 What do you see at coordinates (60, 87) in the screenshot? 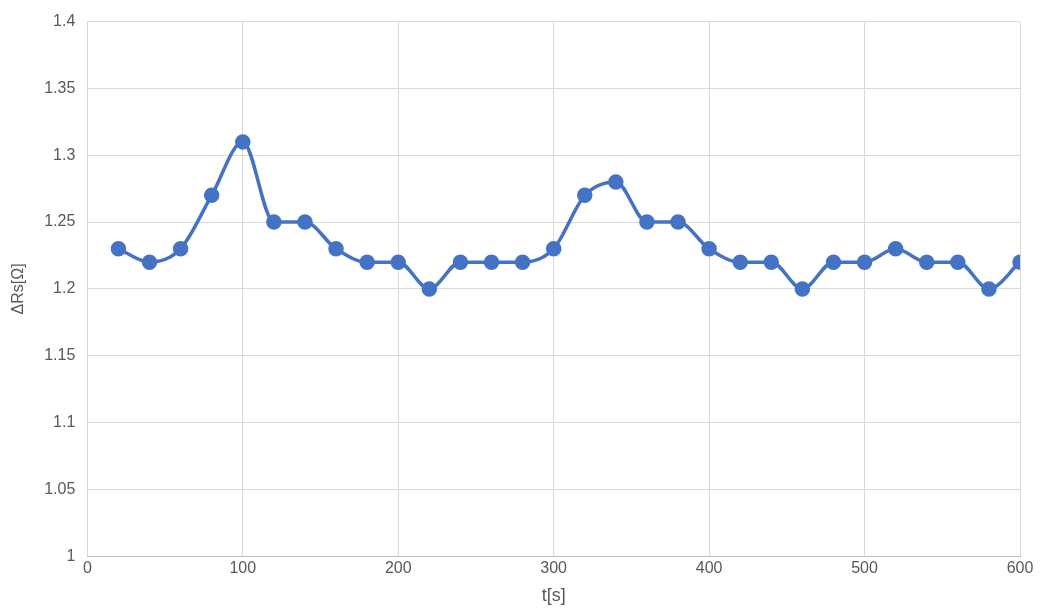
I see `y-tick-label: 1.35` at bounding box center [60, 87].